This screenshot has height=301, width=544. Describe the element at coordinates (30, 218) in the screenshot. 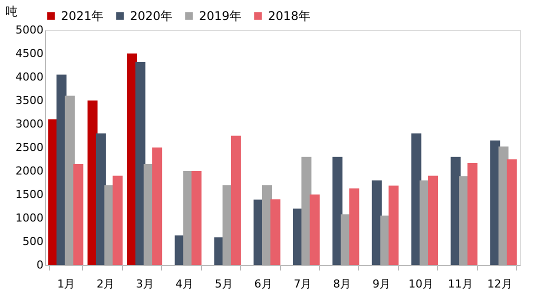

I see `y-tick-label: 1000` at that location.